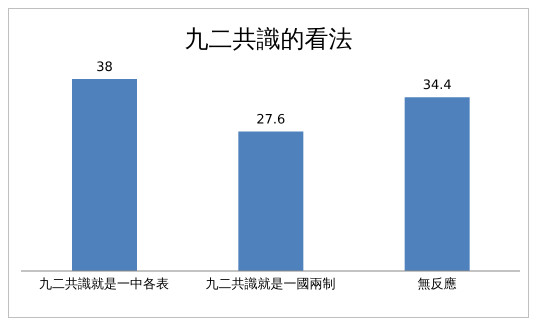  I want to click on x-tick-label: 九二共識就是一中各表, so click(104, 284).